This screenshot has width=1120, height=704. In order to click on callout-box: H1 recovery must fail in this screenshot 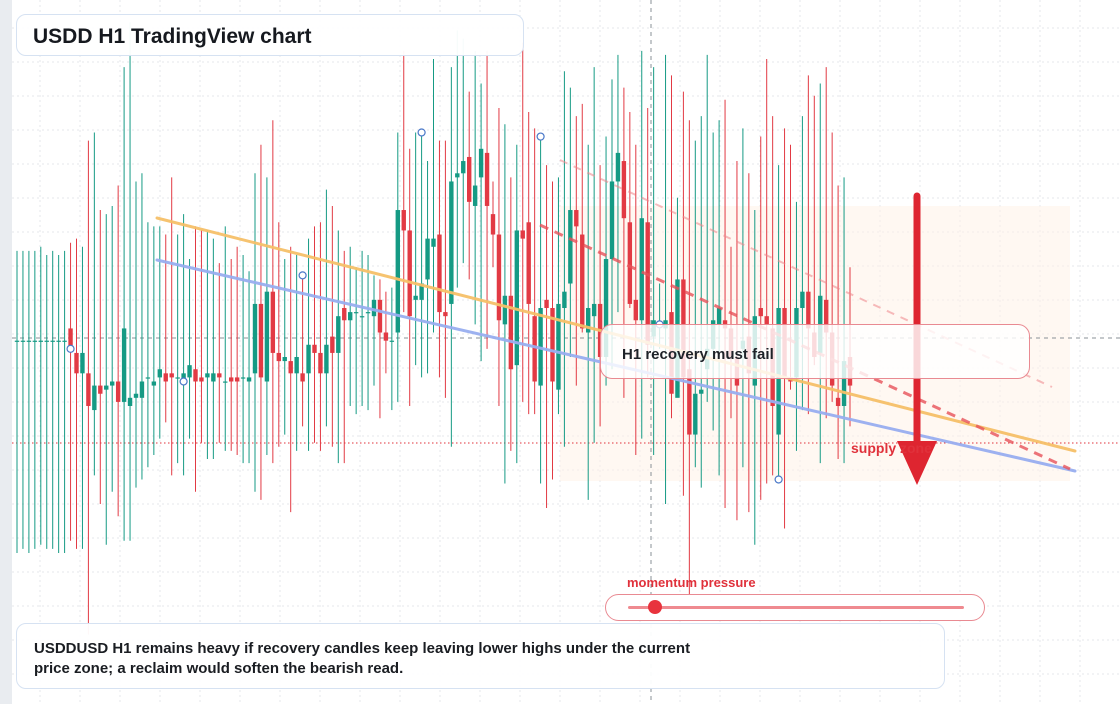, I will do `click(815, 351)`.